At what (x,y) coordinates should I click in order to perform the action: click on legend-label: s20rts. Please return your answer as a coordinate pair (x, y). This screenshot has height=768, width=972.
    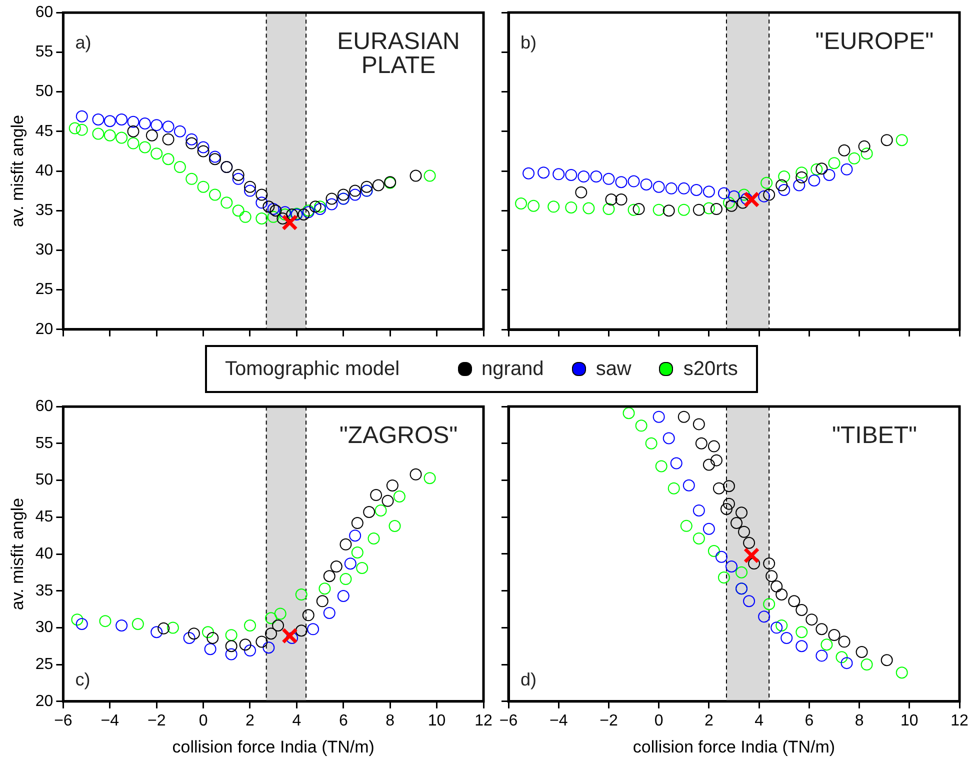
    Looking at the image, I should click on (710, 369).